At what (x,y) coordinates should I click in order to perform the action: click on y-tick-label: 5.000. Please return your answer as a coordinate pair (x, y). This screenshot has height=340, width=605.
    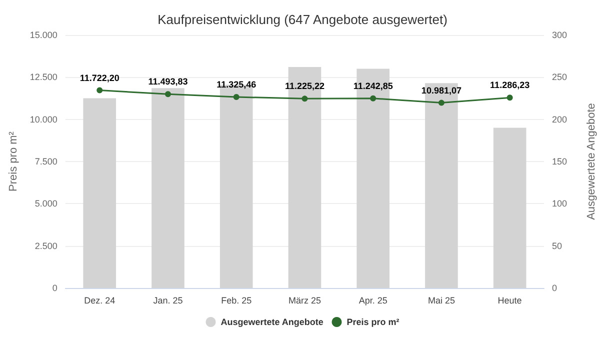
    Looking at the image, I should click on (46, 203).